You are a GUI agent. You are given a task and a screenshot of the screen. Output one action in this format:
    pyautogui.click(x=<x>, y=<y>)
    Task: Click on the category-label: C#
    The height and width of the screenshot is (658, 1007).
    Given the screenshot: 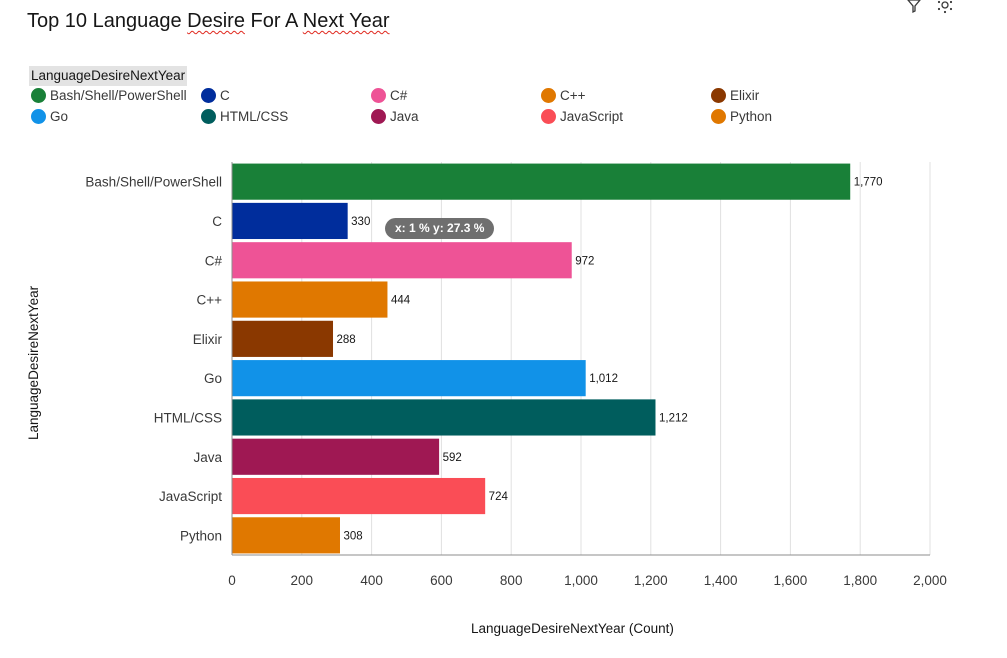 What is the action you would take?
    pyautogui.click(x=214, y=260)
    